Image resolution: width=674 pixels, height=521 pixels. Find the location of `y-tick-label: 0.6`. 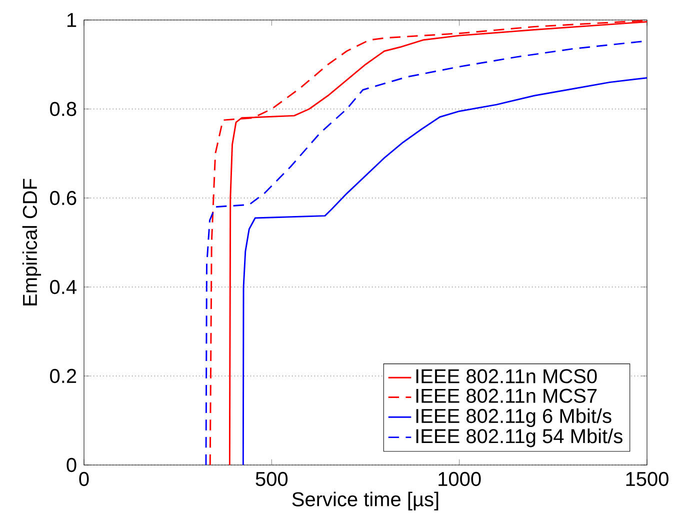

y-tick-label: 0.6 is located at coordinates (63, 198).